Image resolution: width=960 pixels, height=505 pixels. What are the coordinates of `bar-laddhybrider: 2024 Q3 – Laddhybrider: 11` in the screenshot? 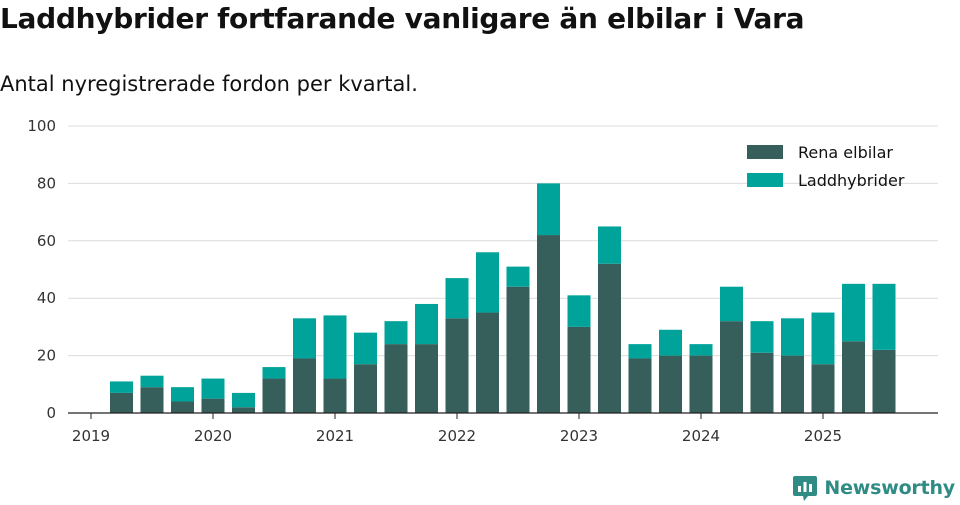 It's located at (762, 337).